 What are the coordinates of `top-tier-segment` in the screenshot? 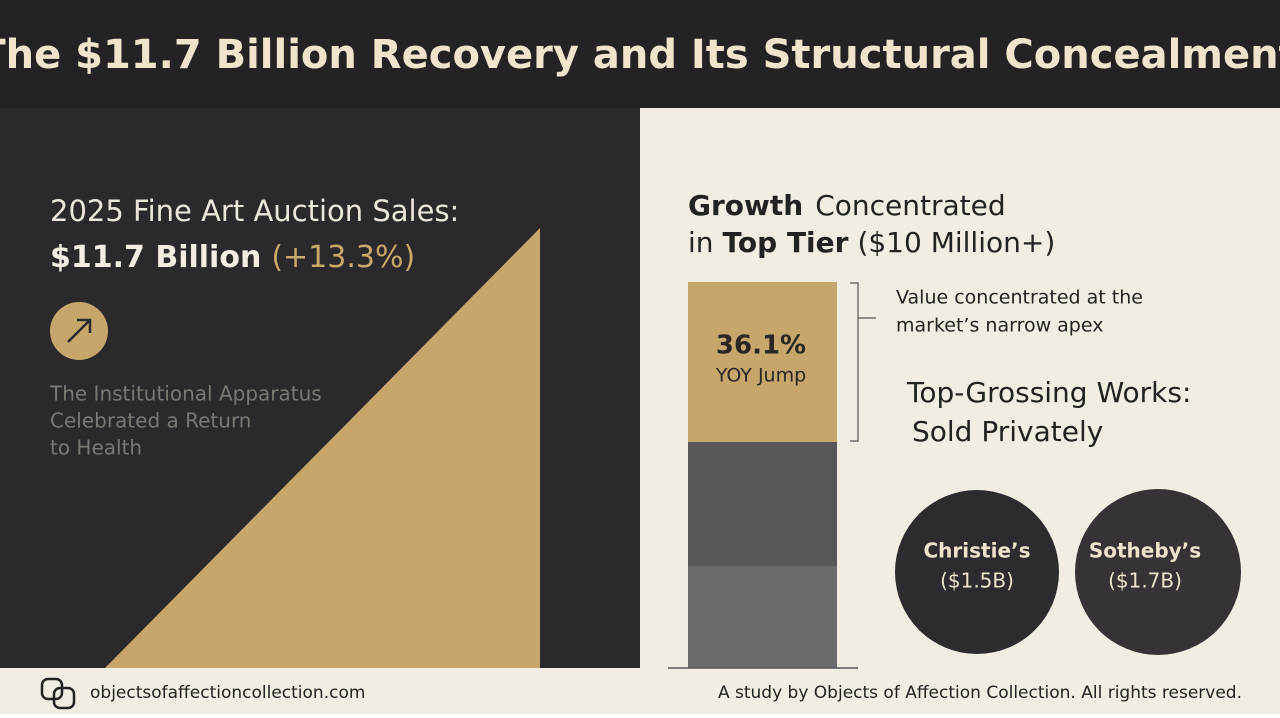 It's located at (762, 362).